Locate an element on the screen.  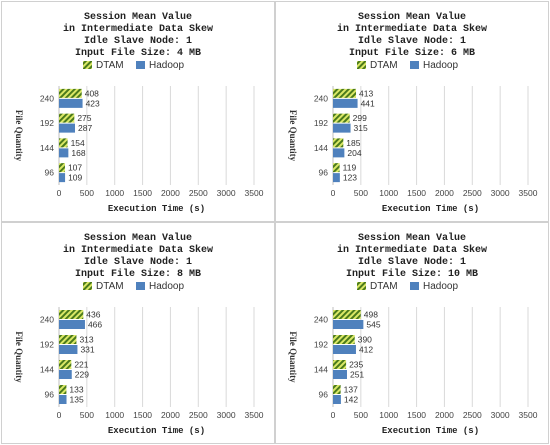
data-label: 133 is located at coordinates (76, 390).